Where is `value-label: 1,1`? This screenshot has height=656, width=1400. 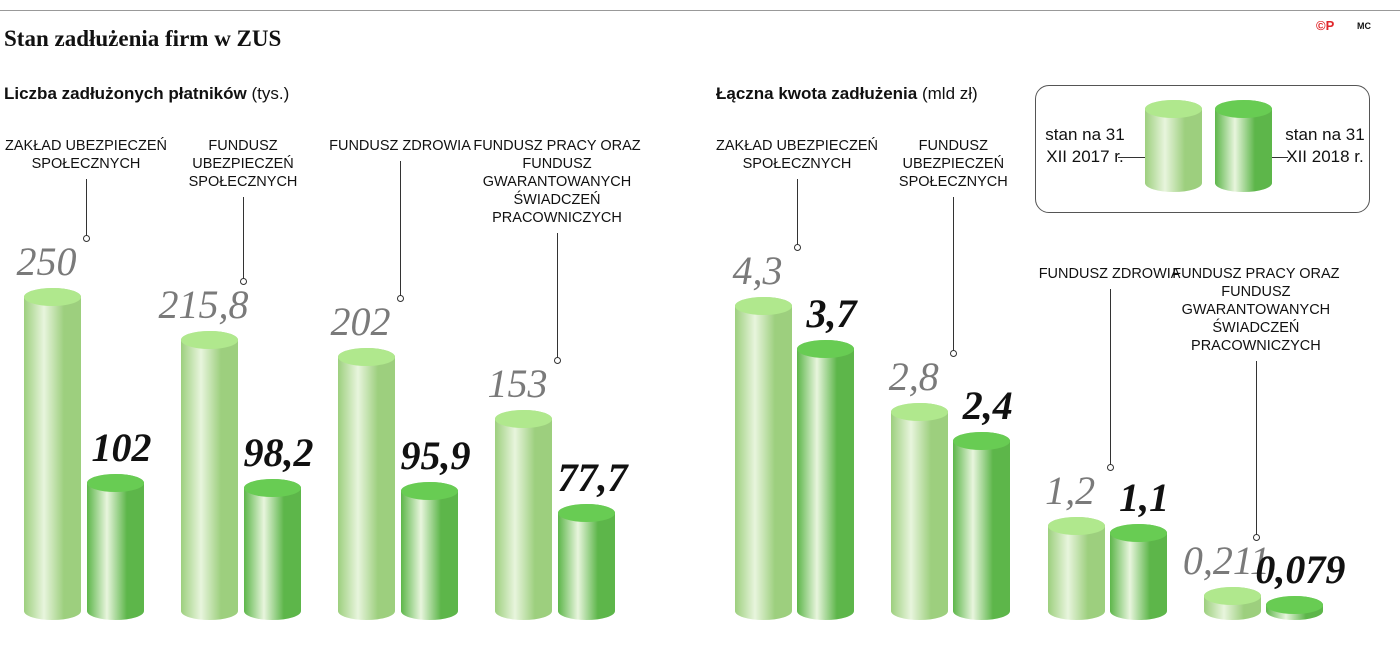 value-label: 1,1 is located at coordinates (1144, 497).